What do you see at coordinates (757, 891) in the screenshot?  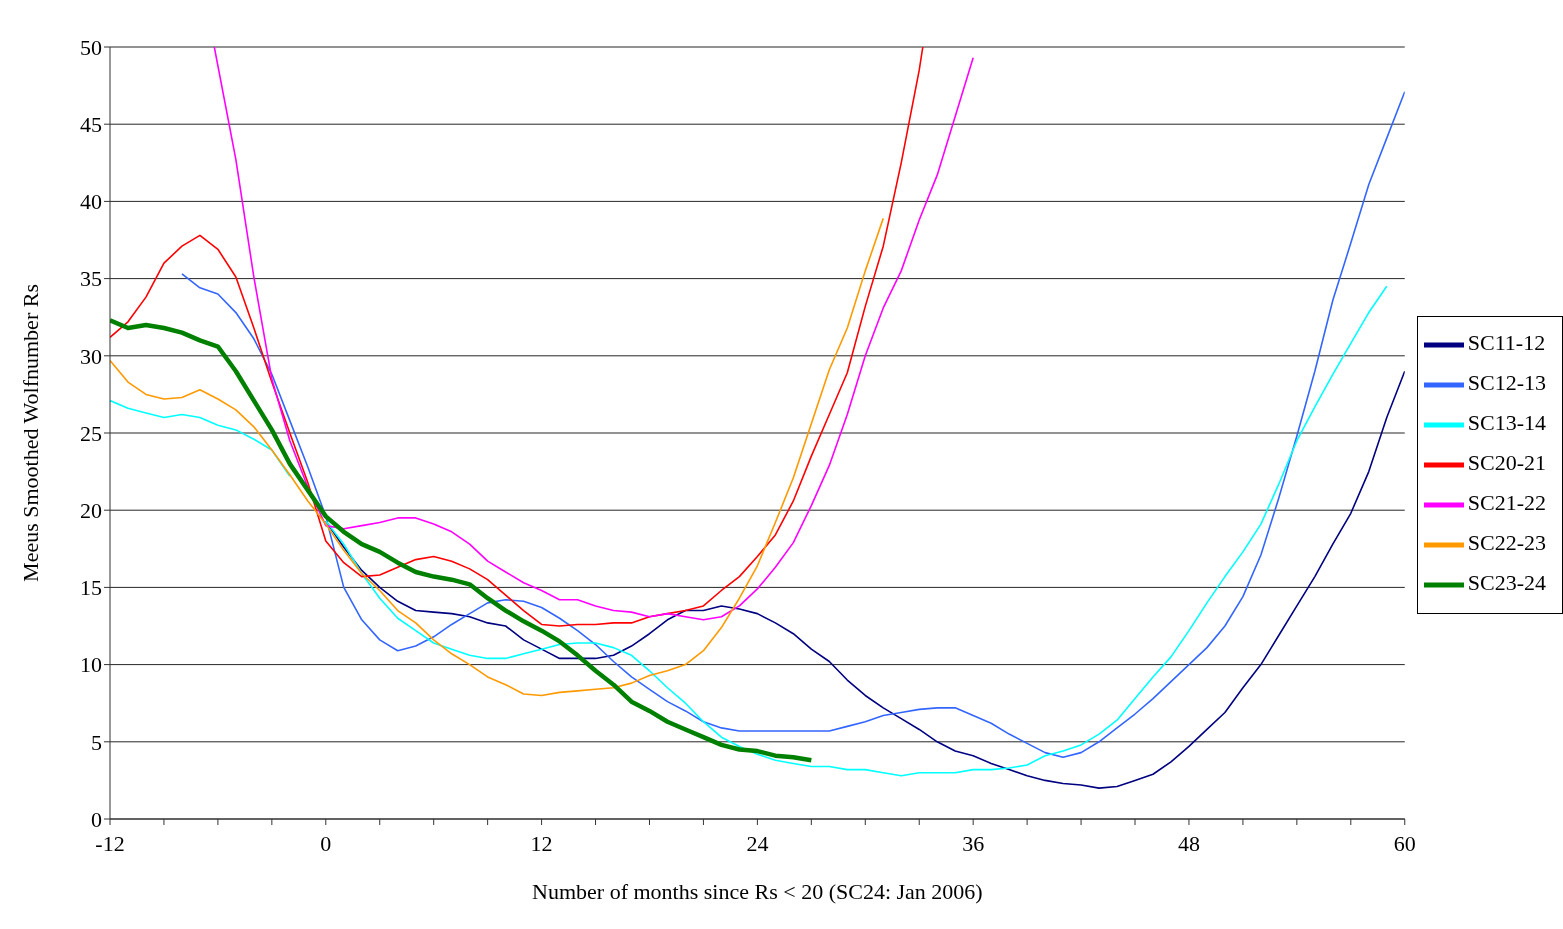 I see `x-axis-title: Number of months since Rs < 20 (SC24: Jan 2006)` at bounding box center [757, 891].